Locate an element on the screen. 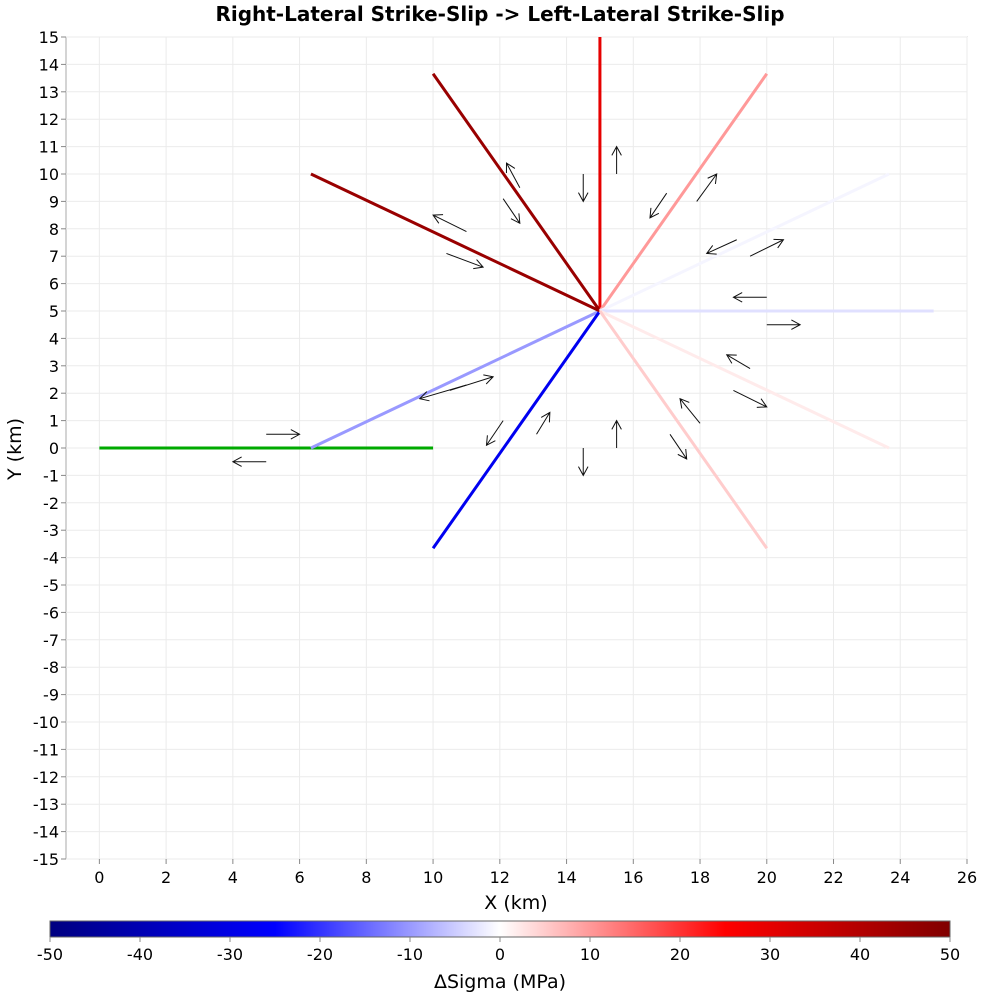 The height and width of the screenshot is (1004, 1000). colorbar-tick-label: 10 is located at coordinates (590, 954).